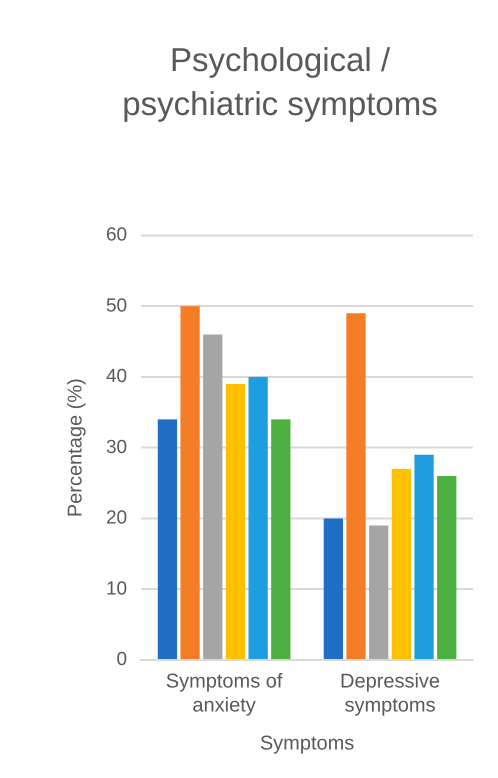 The width and height of the screenshot is (498, 778). I want to click on y-tick-label: 40, so click(117, 377).